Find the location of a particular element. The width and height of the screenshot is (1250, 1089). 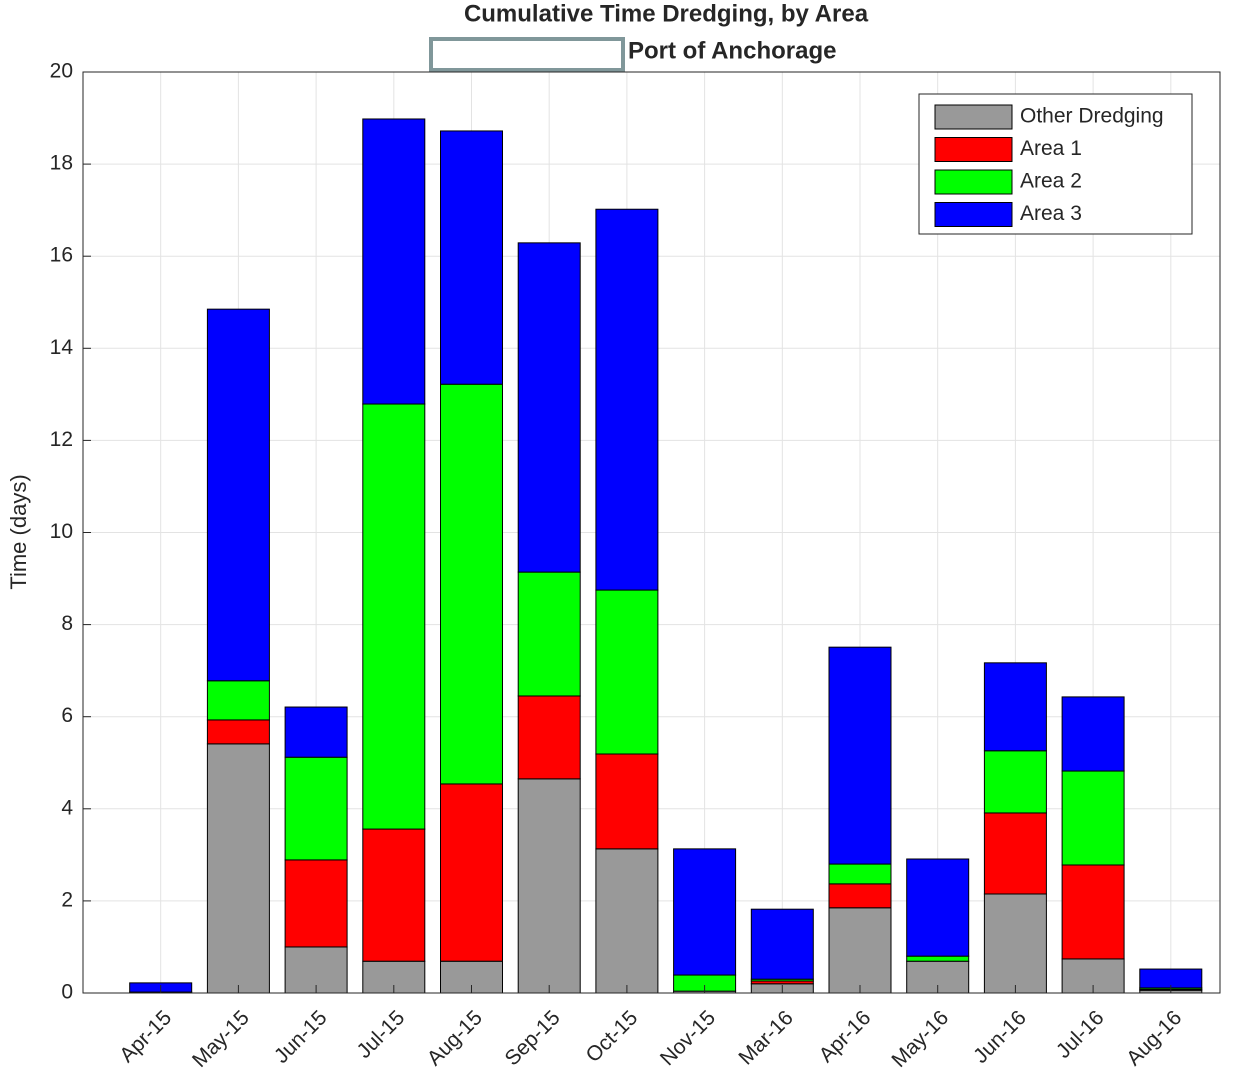

x-tick-label: Jun-15 is located at coordinates (301, 1037).